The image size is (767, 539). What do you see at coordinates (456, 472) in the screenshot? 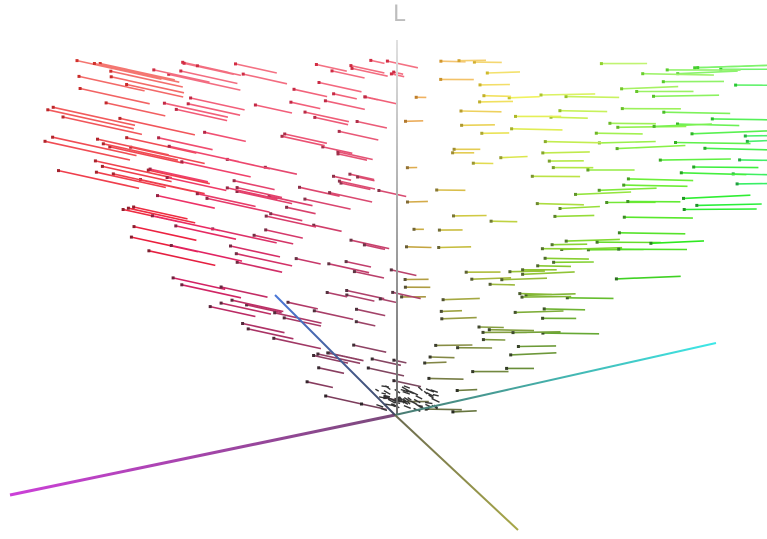
I see `olive-axis` at bounding box center [456, 472].